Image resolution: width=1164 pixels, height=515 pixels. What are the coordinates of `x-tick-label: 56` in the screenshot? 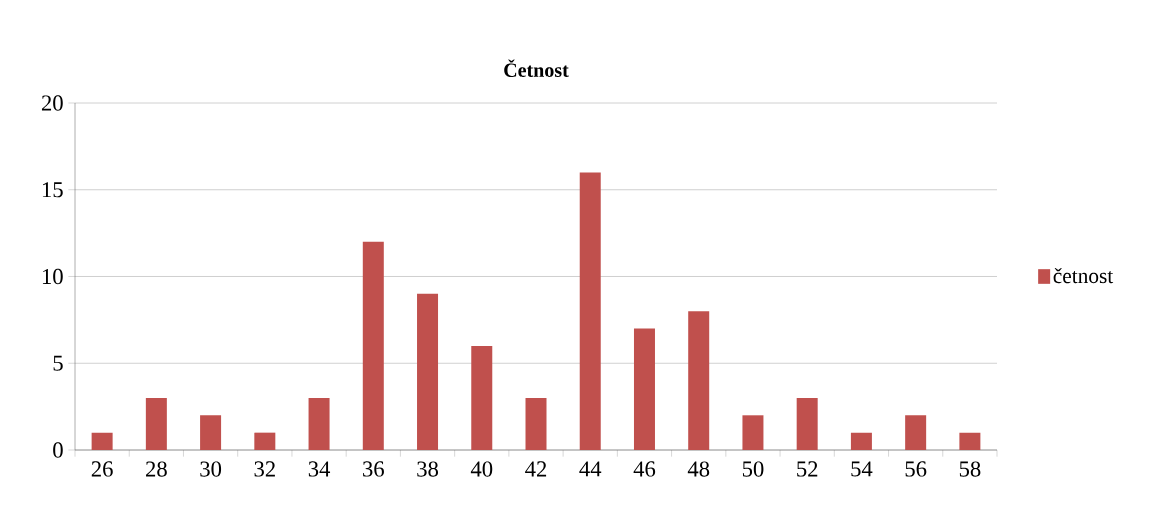 It's located at (916, 469).